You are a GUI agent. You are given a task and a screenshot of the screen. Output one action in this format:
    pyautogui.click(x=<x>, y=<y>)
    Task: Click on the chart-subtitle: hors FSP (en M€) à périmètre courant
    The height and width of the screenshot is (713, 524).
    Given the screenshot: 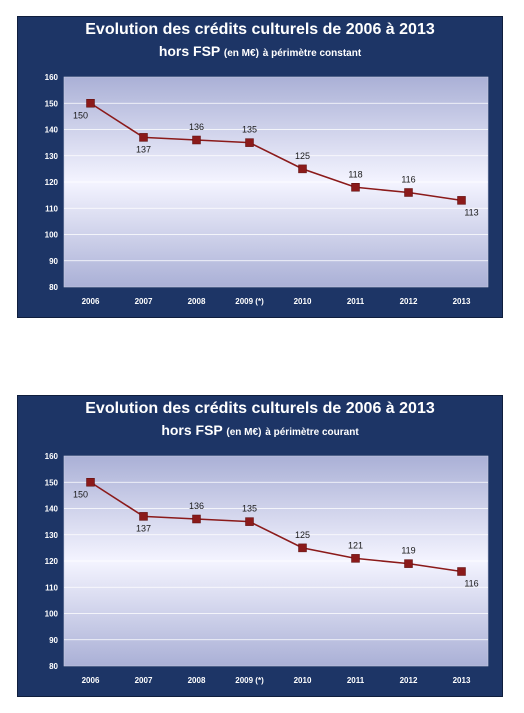 What is the action you would take?
    pyautogui.click(x=260, y=430)
    